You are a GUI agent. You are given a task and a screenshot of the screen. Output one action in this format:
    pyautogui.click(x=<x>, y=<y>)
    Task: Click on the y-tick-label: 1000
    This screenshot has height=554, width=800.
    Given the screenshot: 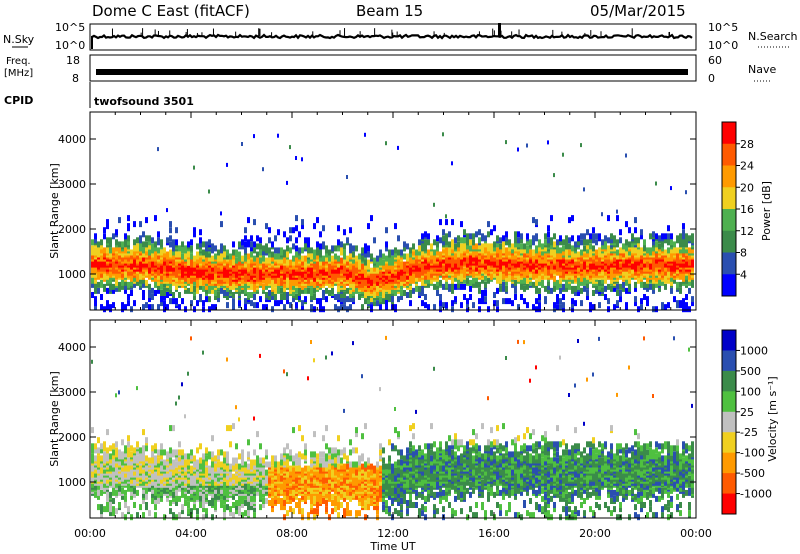 What is the action you would take?
    pyautogui.click(x=72, y=274)
    